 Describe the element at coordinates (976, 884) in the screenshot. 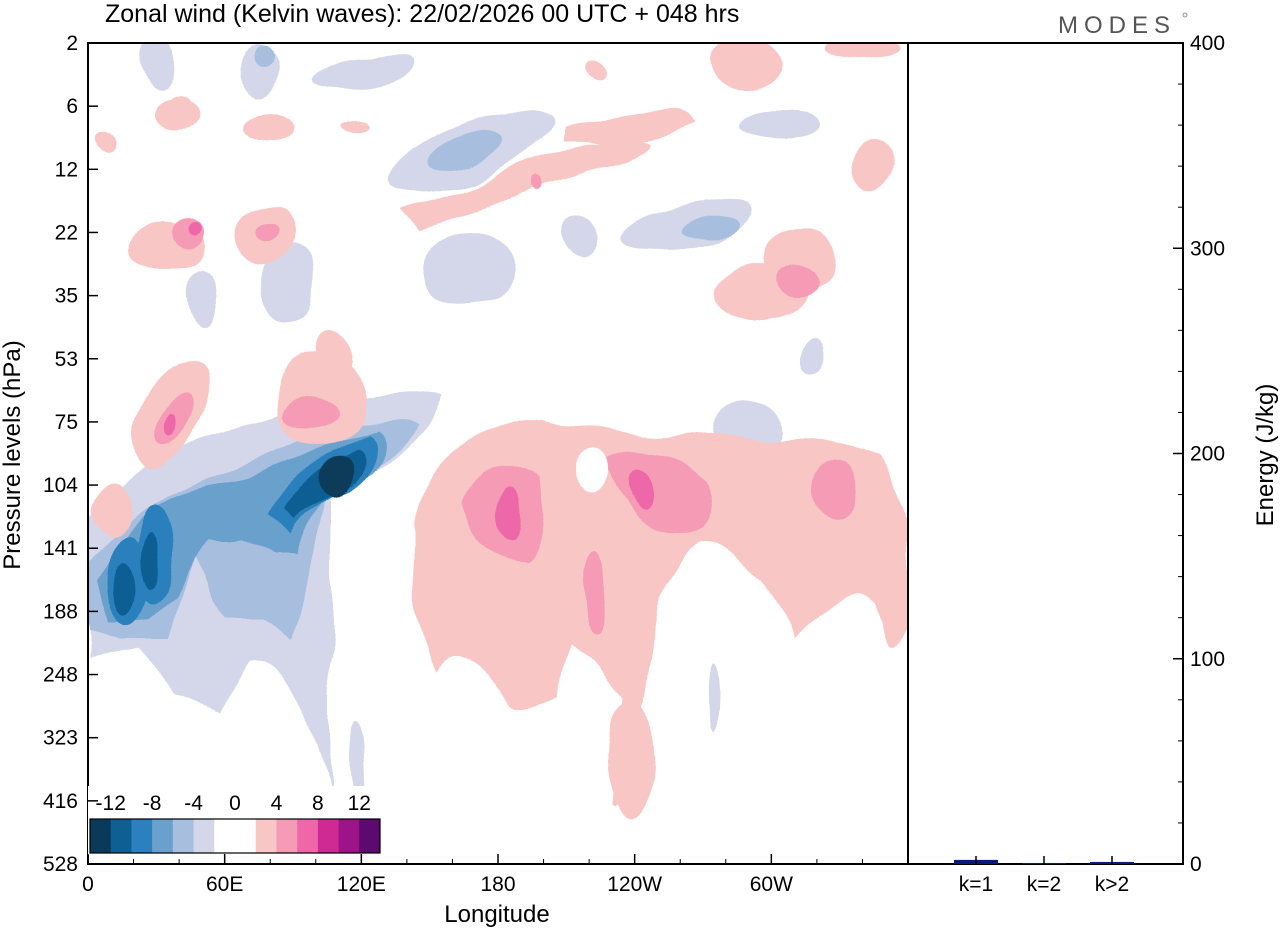

I see `bar-category-label: k=1` at that location.